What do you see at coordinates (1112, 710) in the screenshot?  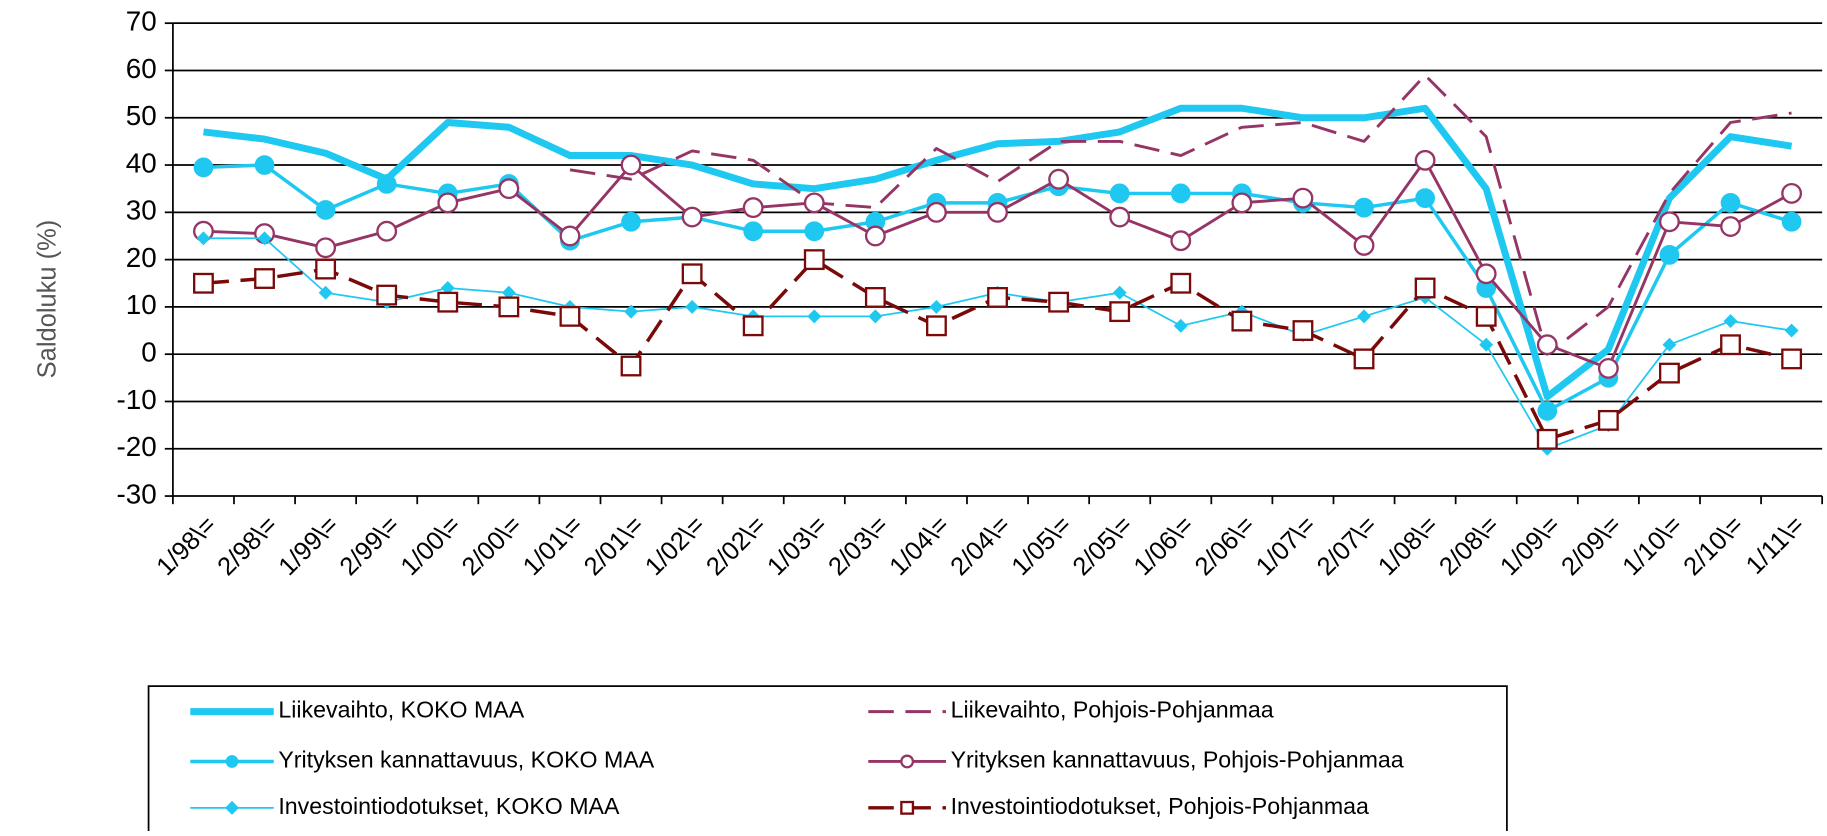 I see `legend-label: Liikevaihto, Pohjois-Pohjanmaa` at bounding box center [1112, 710].